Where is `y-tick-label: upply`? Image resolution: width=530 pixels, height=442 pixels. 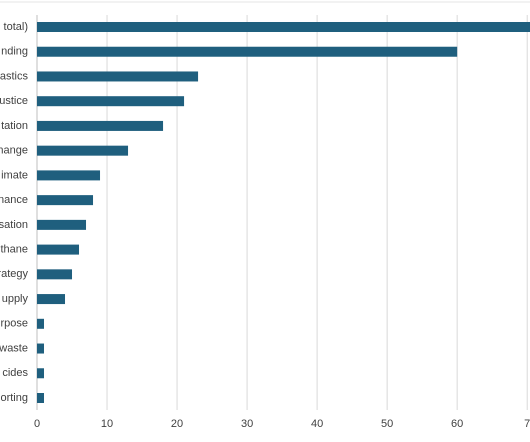 y-tick-label: upply is located at coordinates (15, 299).